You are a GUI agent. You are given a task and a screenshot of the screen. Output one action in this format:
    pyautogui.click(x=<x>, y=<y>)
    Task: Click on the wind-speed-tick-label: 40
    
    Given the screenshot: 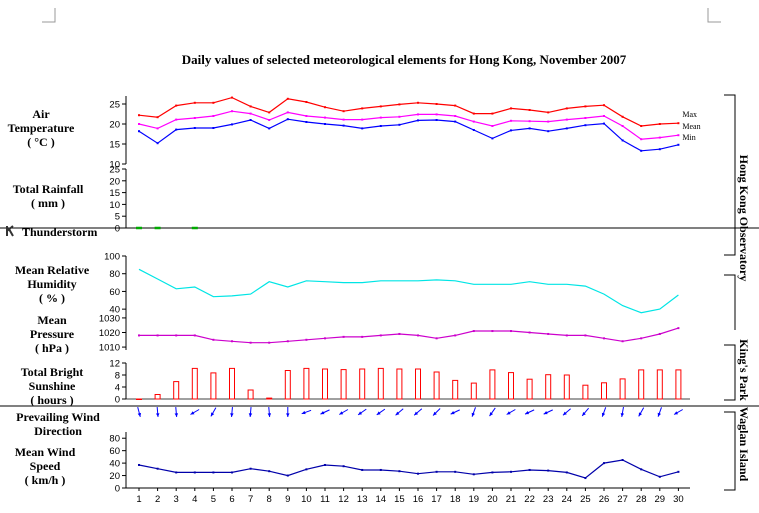 What is the action you would take?
    pyautogui.click(x=114, y=464)
    